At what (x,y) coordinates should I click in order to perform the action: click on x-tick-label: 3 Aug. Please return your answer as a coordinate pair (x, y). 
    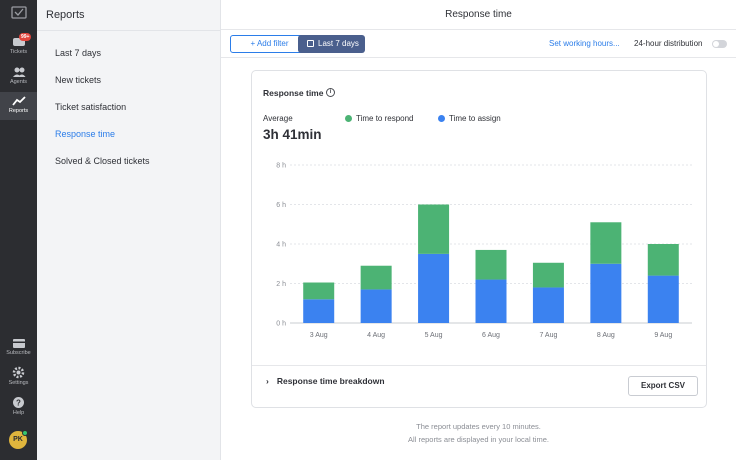
    Looking at the image, I should click on (319, 335).